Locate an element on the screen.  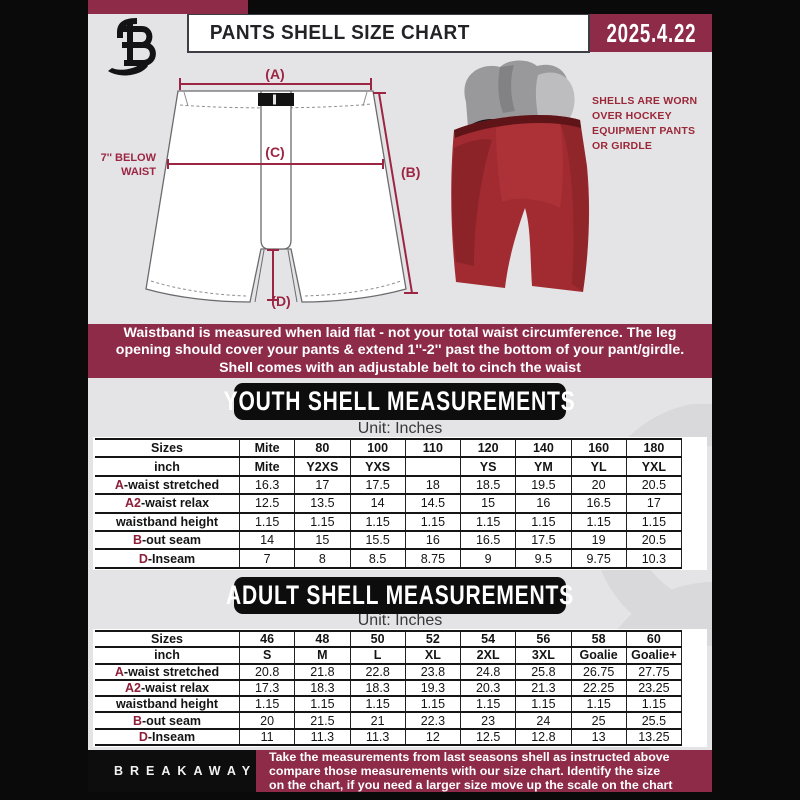
size-cell: 10.3 is located at coordinates (654, 558).